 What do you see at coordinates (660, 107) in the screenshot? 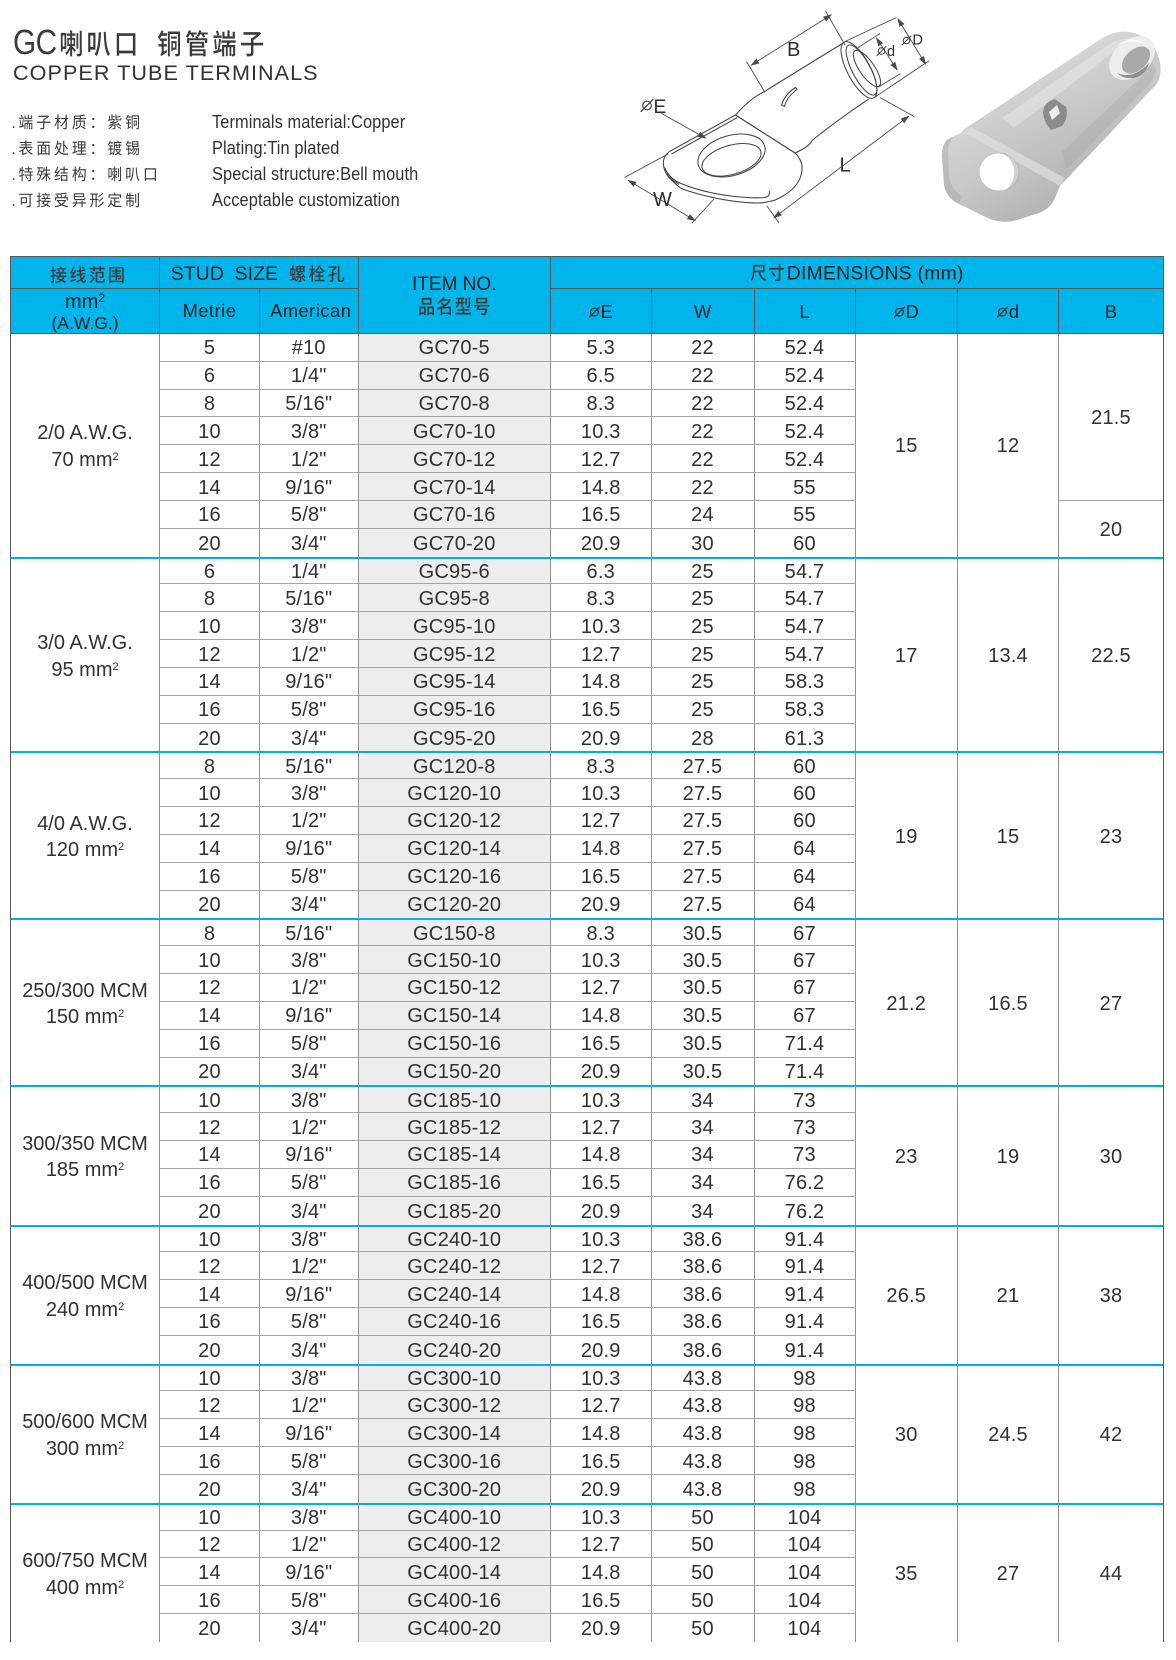
I see `svg-text: E` at bounding box center [660, 107].